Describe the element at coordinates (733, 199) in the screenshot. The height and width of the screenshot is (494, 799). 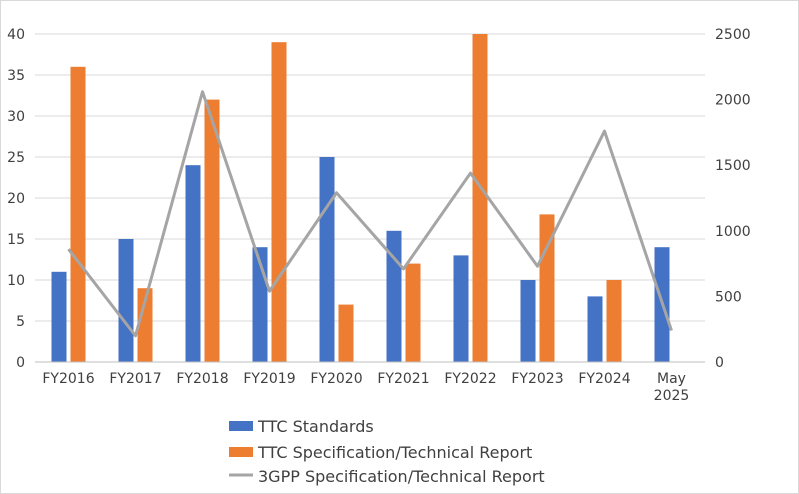
I see `right-axis: 0 500 1000 1500 2000 2500` at that location.